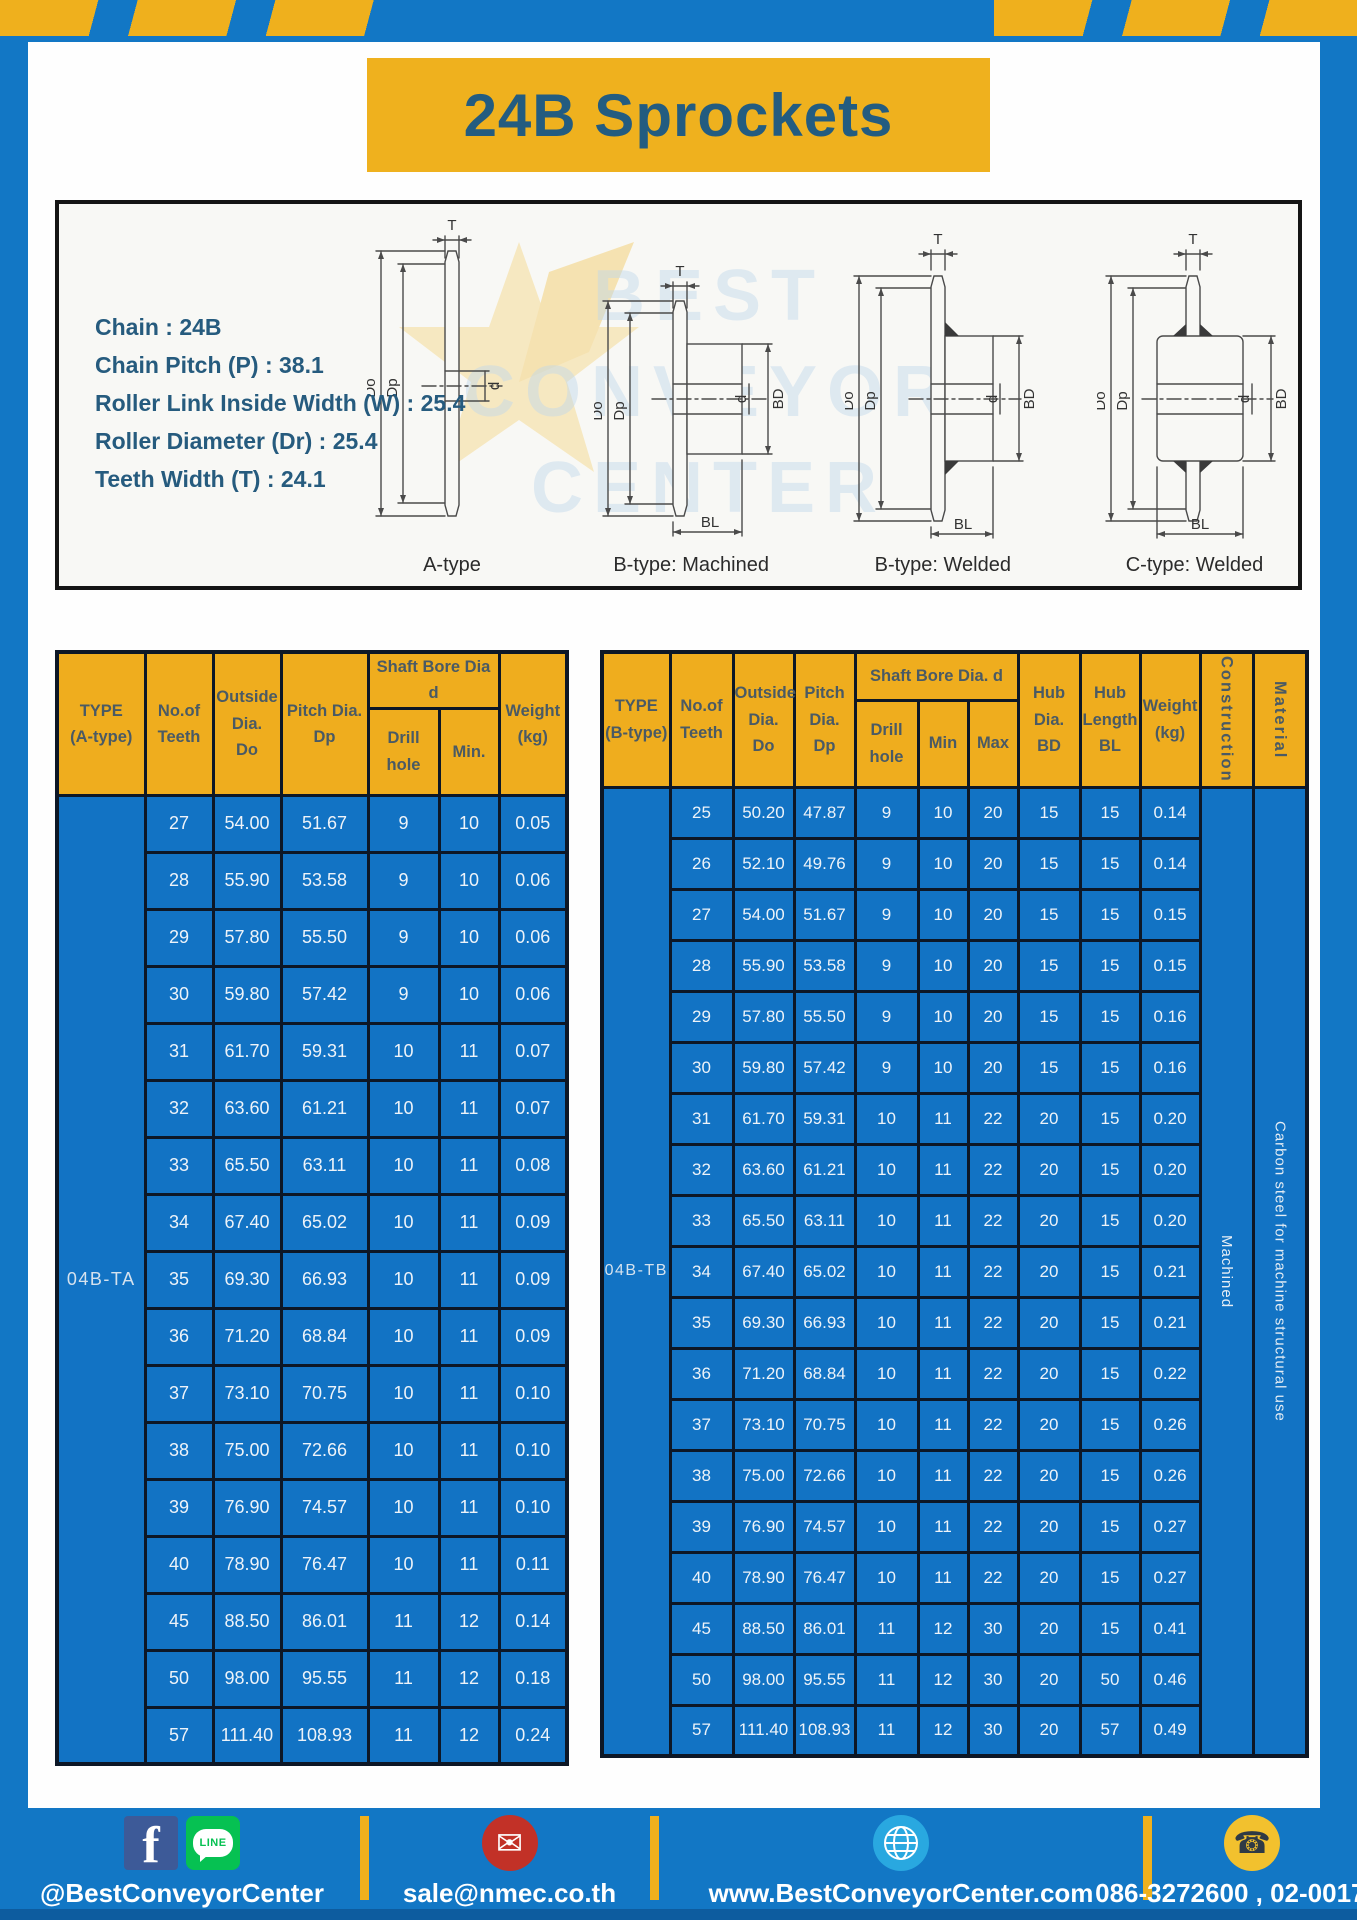  Describe the element at coordinates (824, 1475) in the screenshot. I see `data-cell: 72.66` at that location.